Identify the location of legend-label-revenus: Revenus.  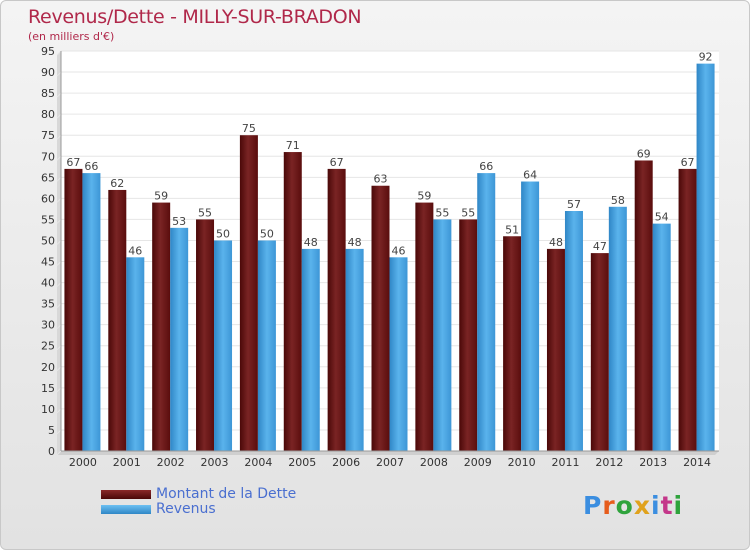
(186, 509).